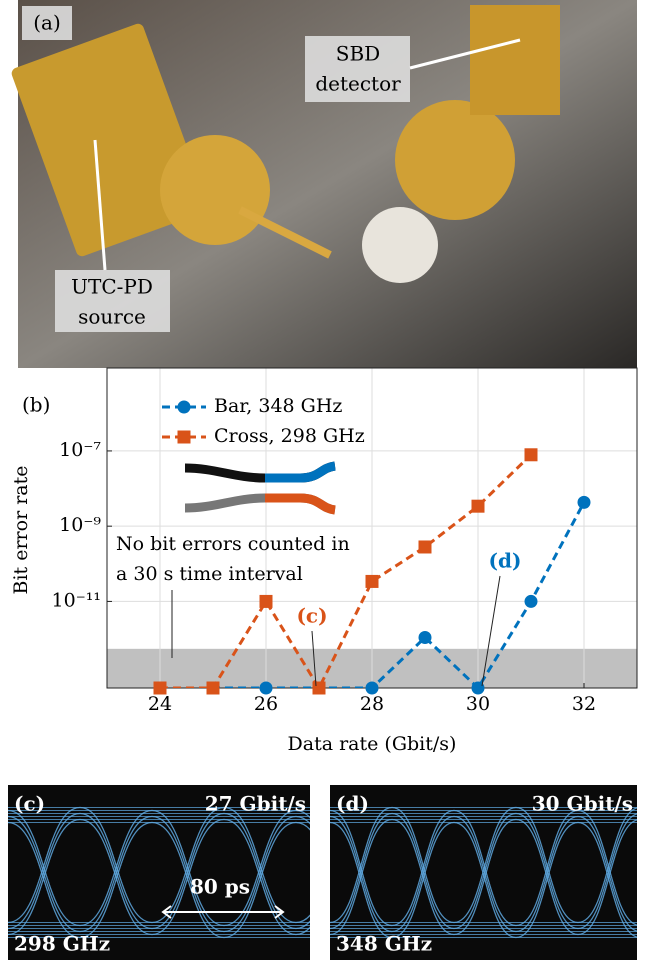  Describe the element at coordinates (300, 504) in the screenshot. I see `icon-path` at that location.